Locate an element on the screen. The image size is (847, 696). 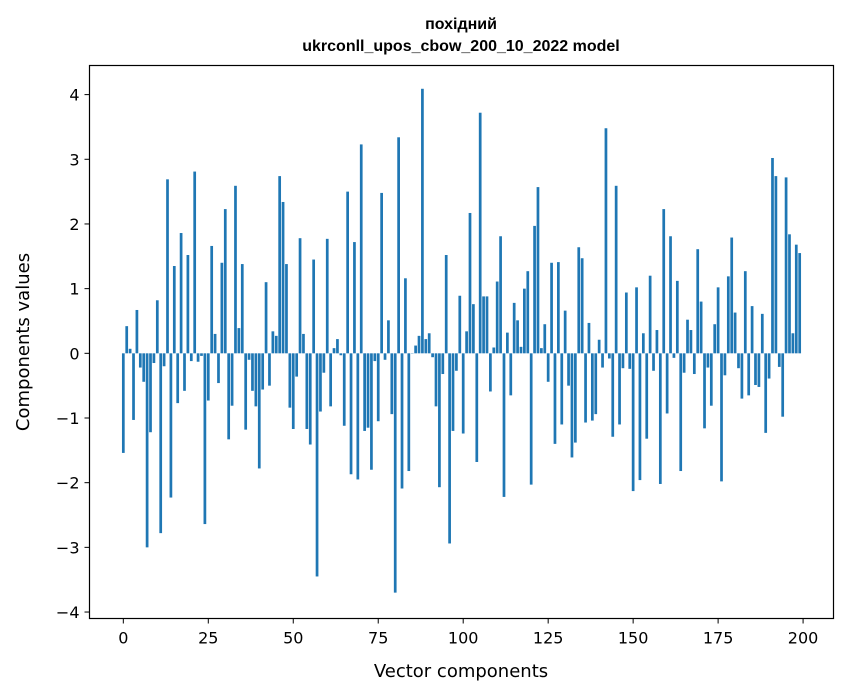
x-tick-label: 75 is located at coordinates (378, 638).